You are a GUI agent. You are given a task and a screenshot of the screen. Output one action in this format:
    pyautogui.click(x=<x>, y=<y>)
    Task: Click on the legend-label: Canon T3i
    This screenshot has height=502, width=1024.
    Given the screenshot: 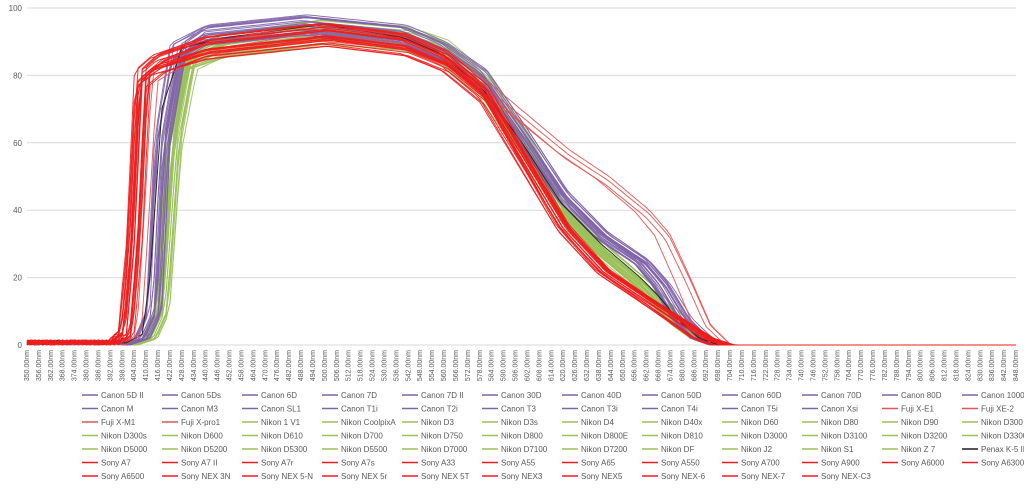 What is the action you would take?
    pyautogui.click(x=599, y=409)
    